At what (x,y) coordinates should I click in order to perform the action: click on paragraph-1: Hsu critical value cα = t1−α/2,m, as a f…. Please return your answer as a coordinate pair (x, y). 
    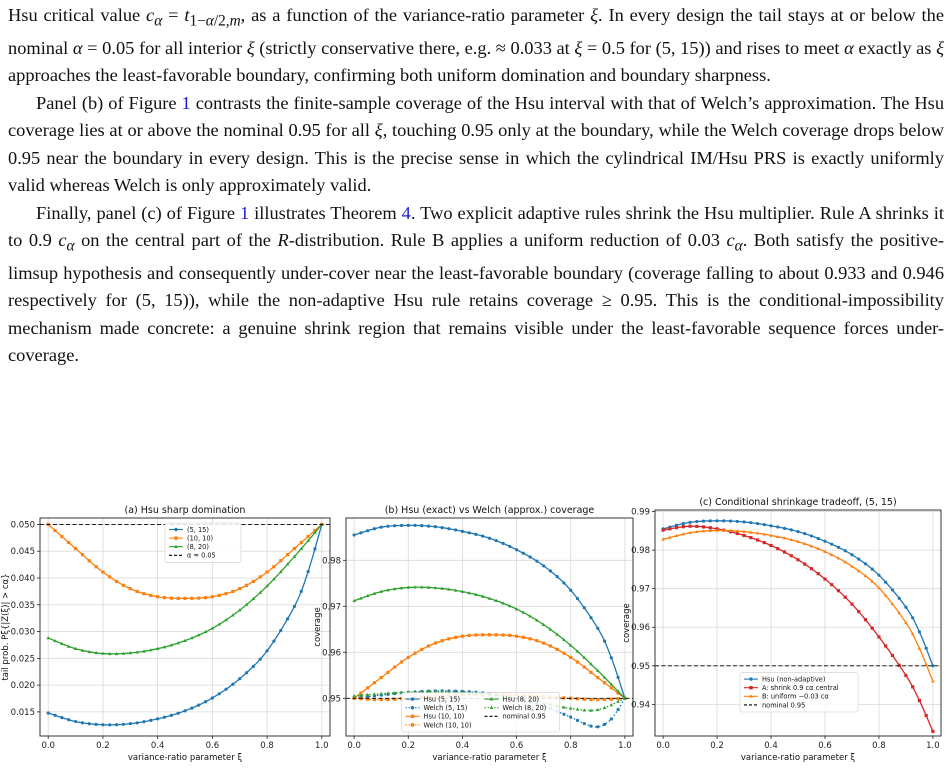
    Looking at the image, I should click on (476, 46).